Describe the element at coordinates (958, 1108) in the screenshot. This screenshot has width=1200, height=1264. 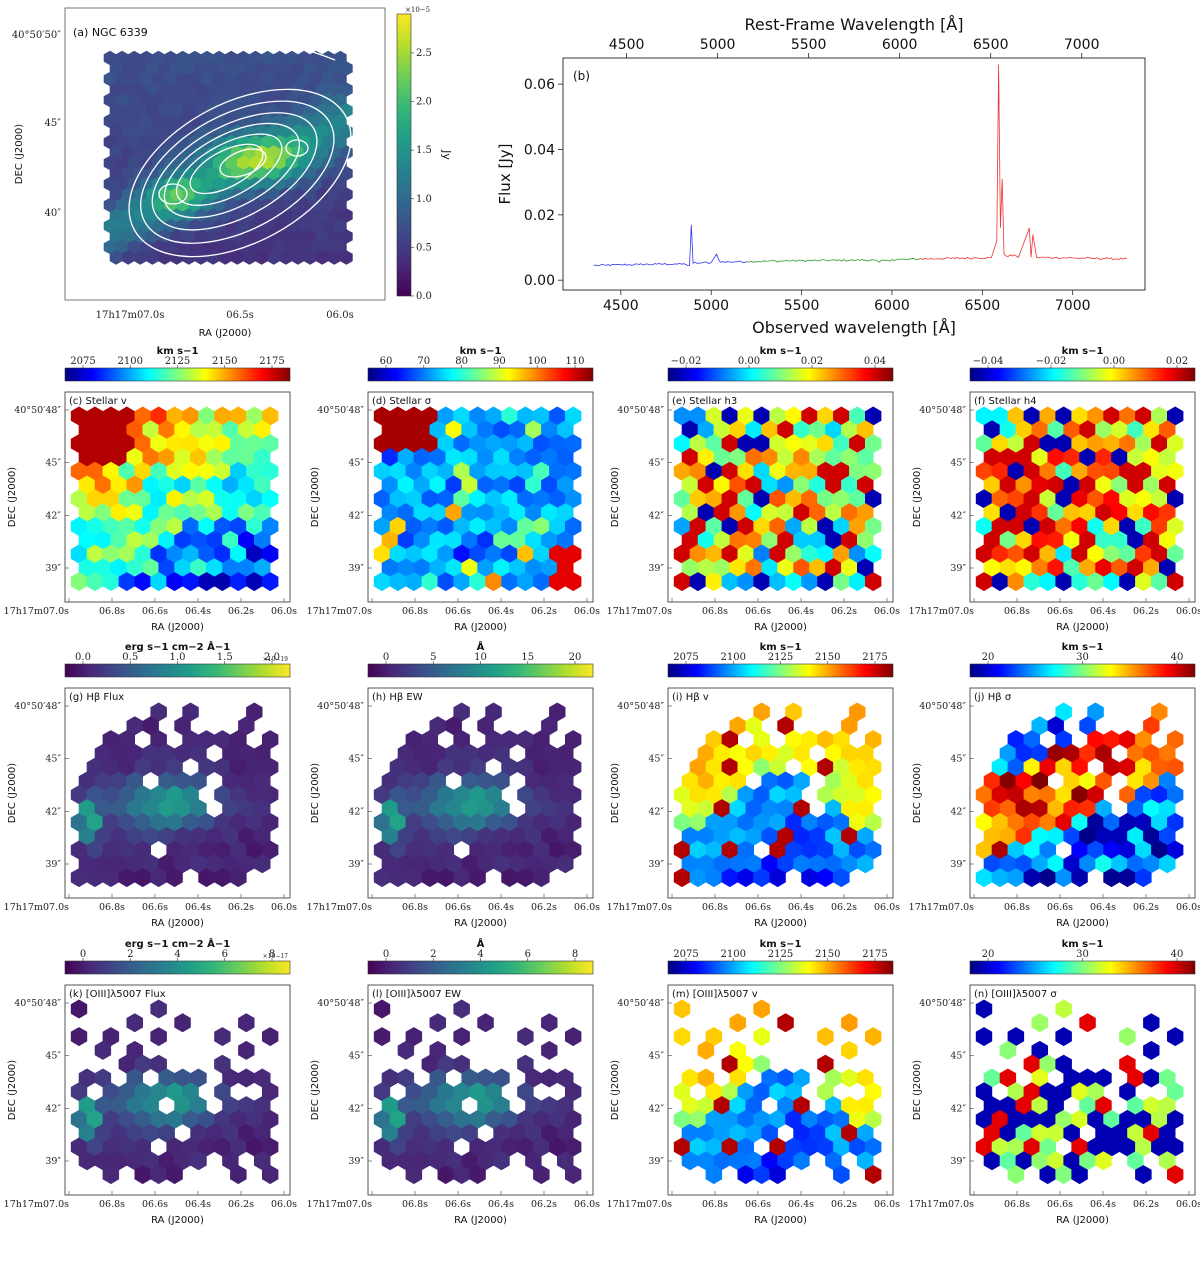
I see `y-tick-label: 42″` at that location.